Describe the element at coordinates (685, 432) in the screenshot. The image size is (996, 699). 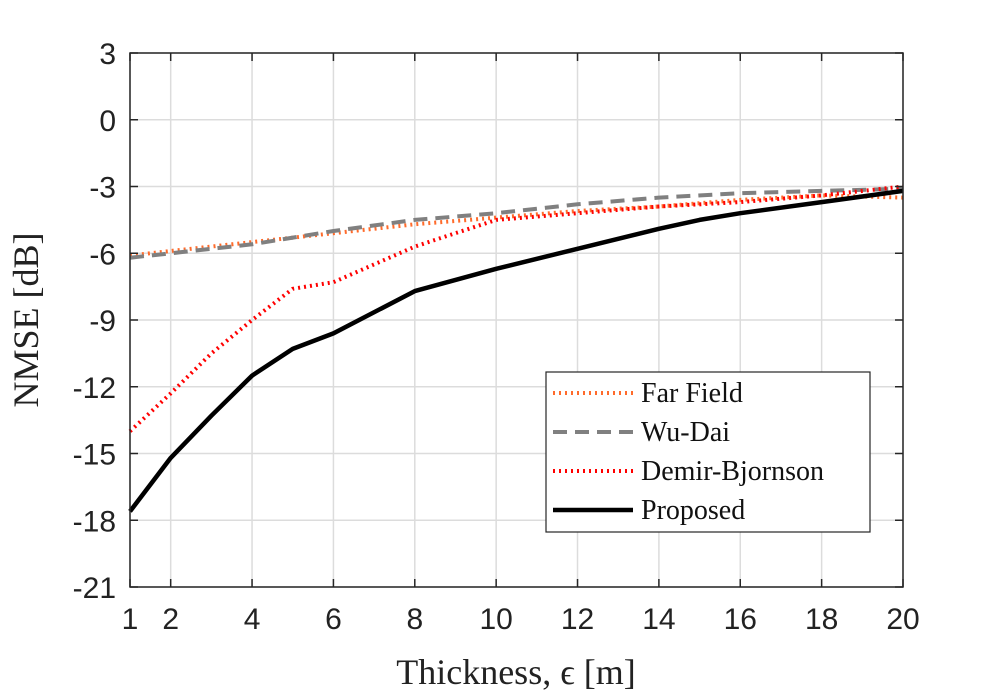
I see `legend-label-wu-dai: Wu-Dai` at that location.